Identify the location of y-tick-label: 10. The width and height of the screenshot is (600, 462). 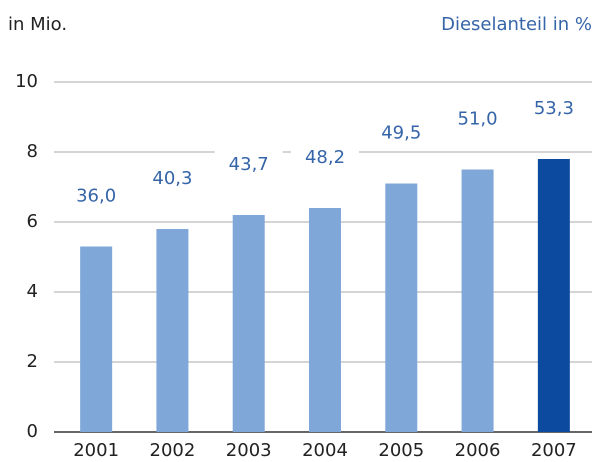
(26, 81).